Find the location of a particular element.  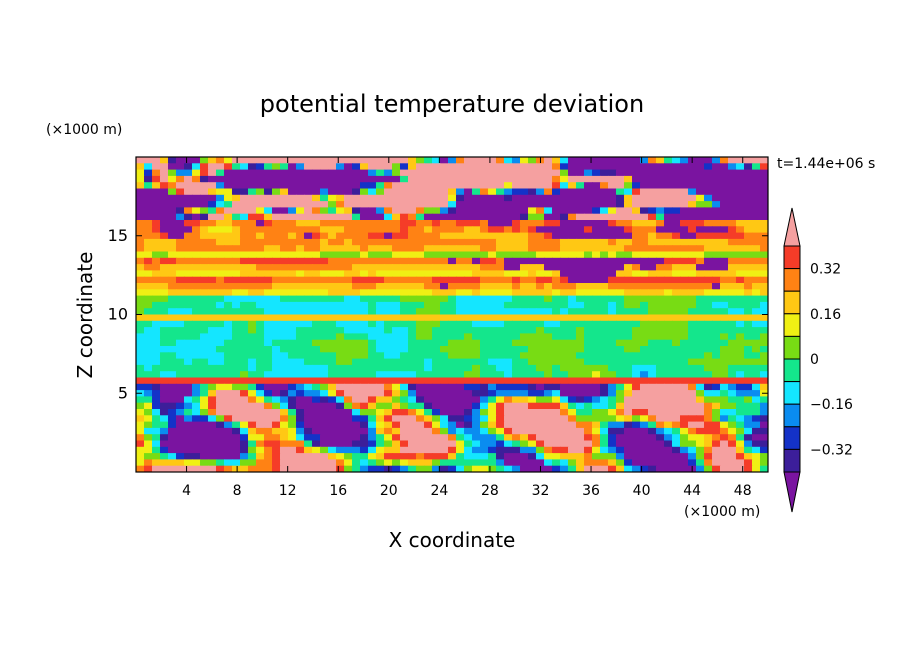

chart-title: potential temperature deviation is located at coordinates (452, 104).